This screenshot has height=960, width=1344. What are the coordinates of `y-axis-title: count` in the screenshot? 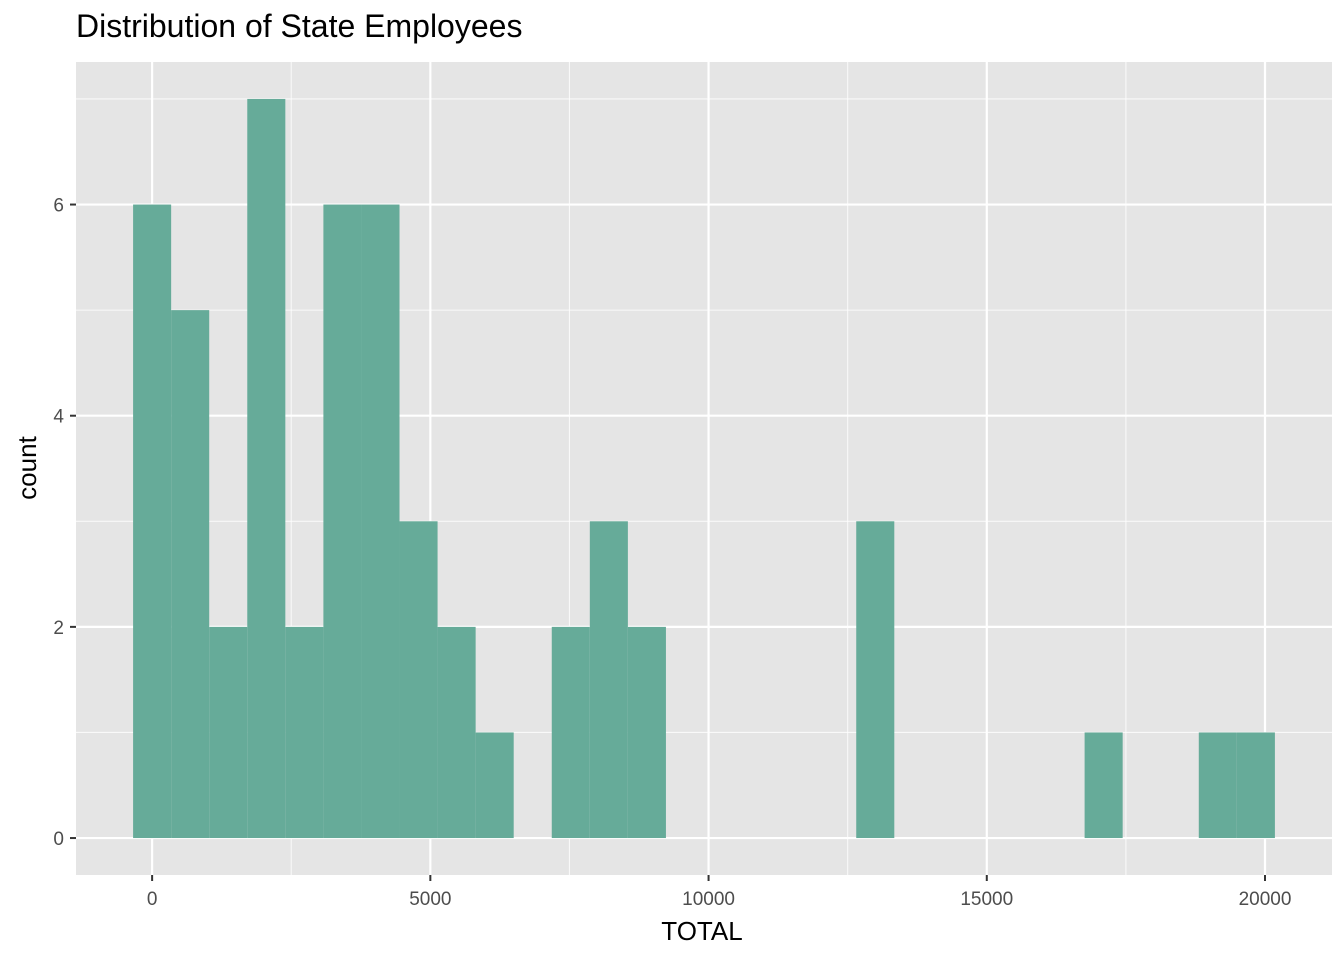 It's located at (27, 467).